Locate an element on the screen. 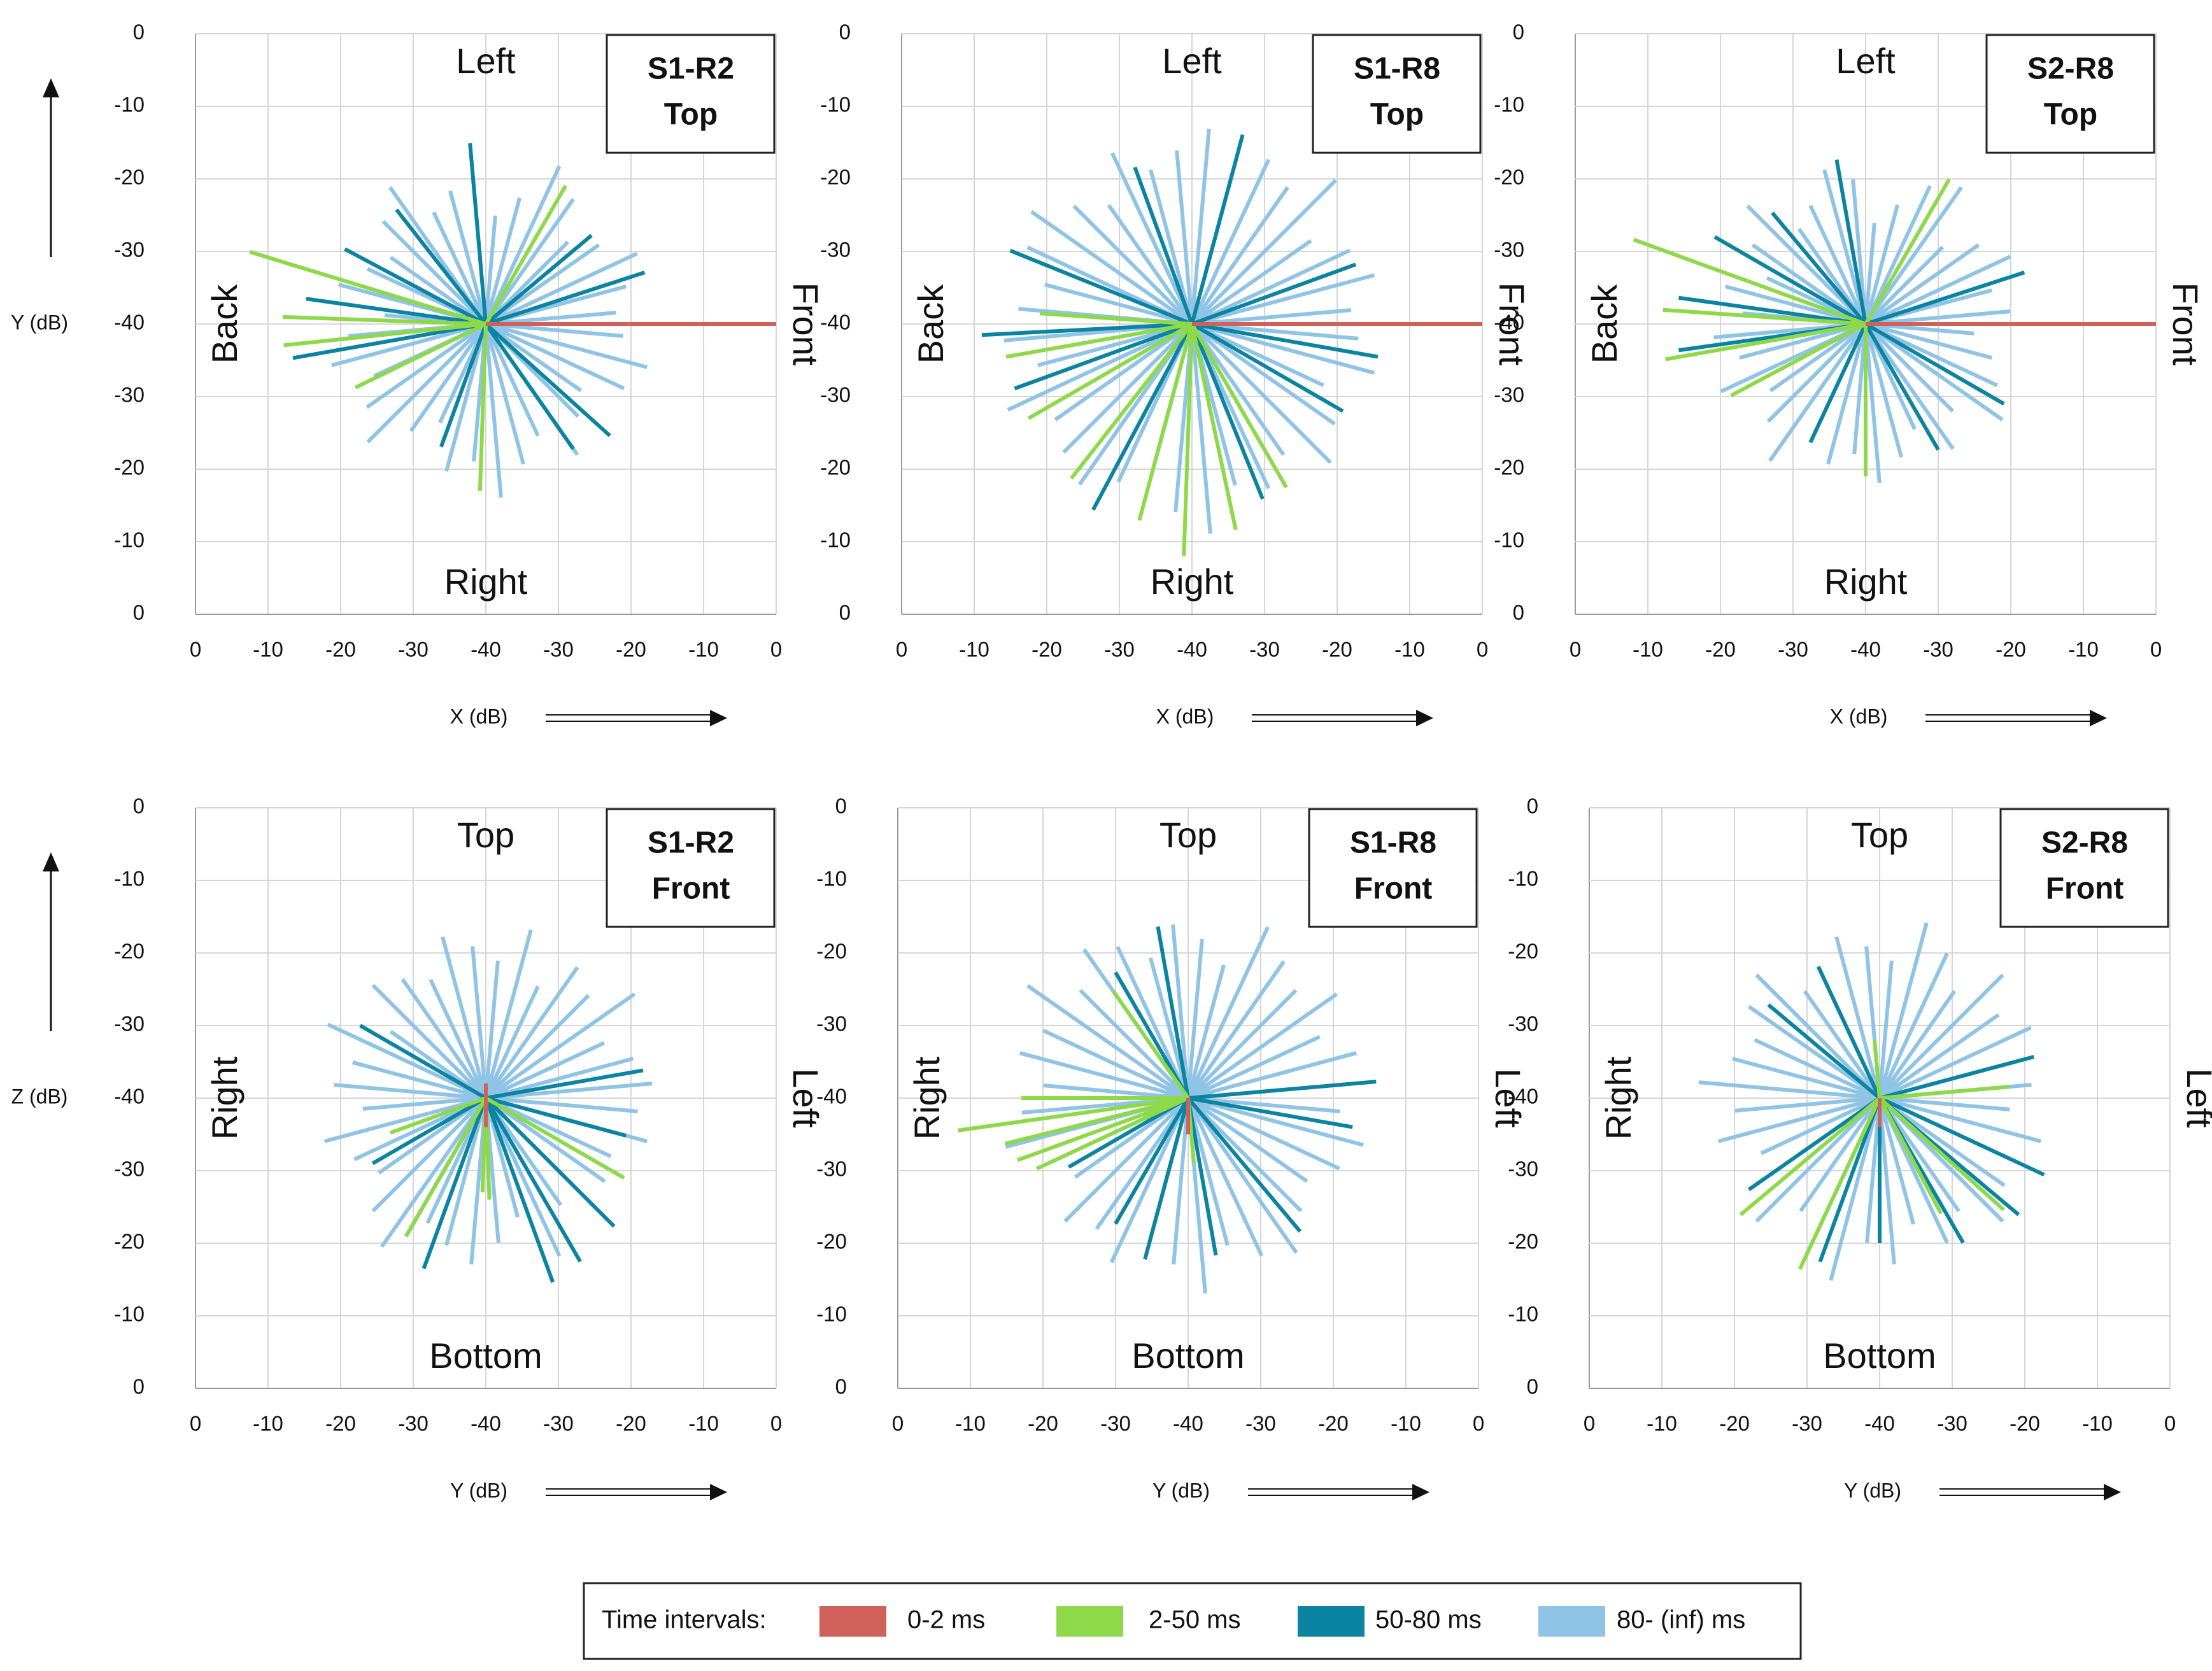  side-label: Left is located at coordinates (2196, 1098).